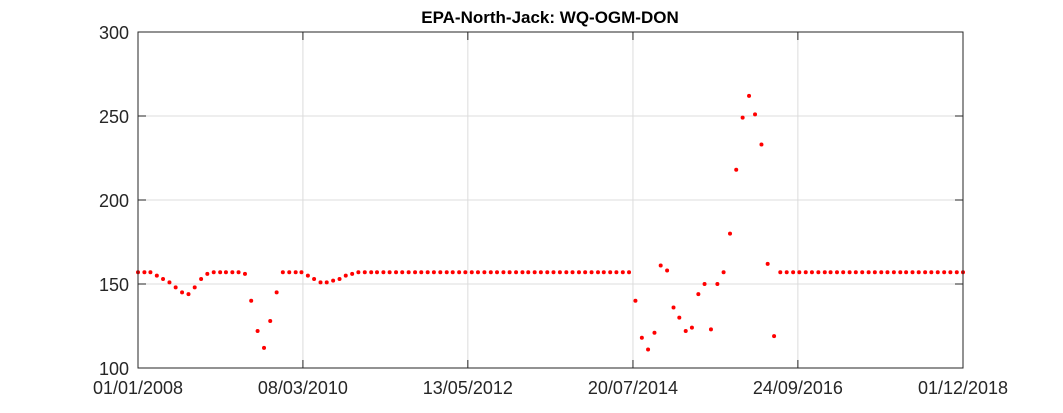 This screenshot has height=413, width=1063. Describe the element at coordinates (633, 388) in the screenshot. I see `x-tick-label: 20/07/2014` at that location.